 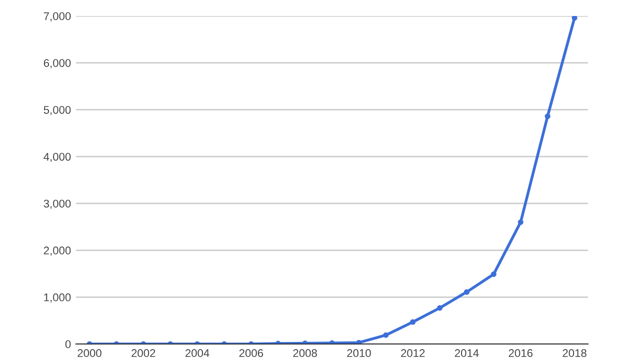 What do you see at coordinates (57, 298) in the screenshot?
I see `y-tick-label: 1,000` at bounding box center [57, 298].